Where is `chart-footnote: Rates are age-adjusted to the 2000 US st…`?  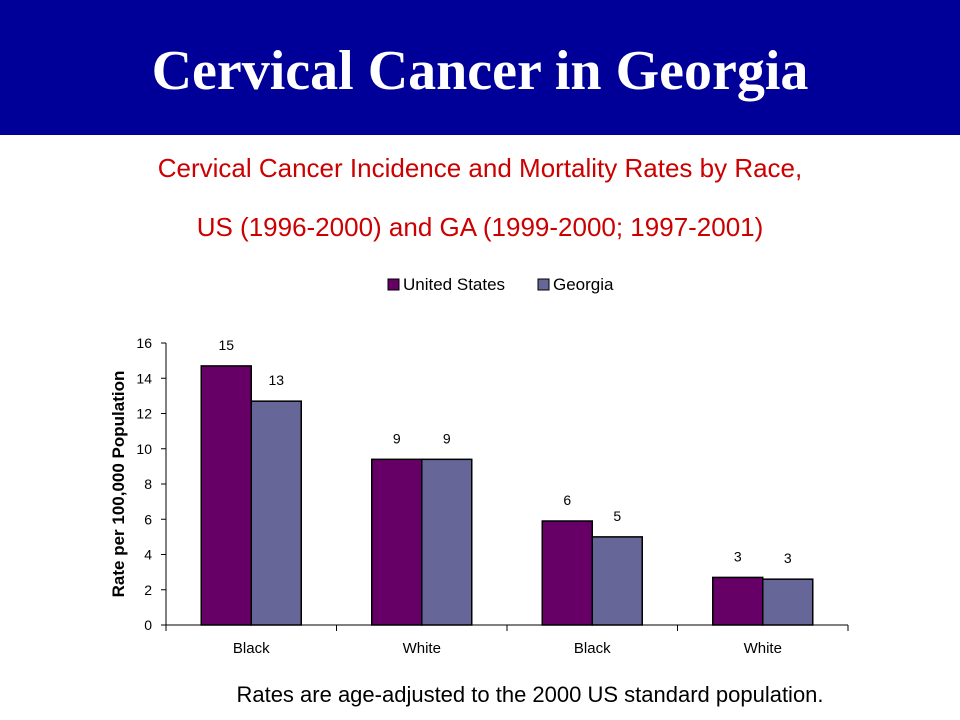
chart-footnote: Rates are age-adjusted to the 2000 US st… is located at coordinates (530, 694).